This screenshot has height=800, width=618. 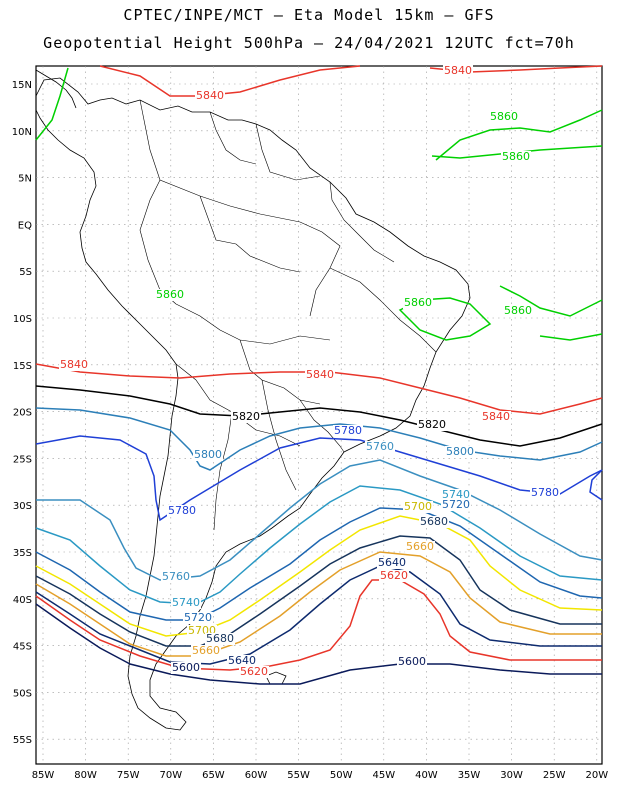 I want to click on lat-label: 30S, so click(x=22, y=506).